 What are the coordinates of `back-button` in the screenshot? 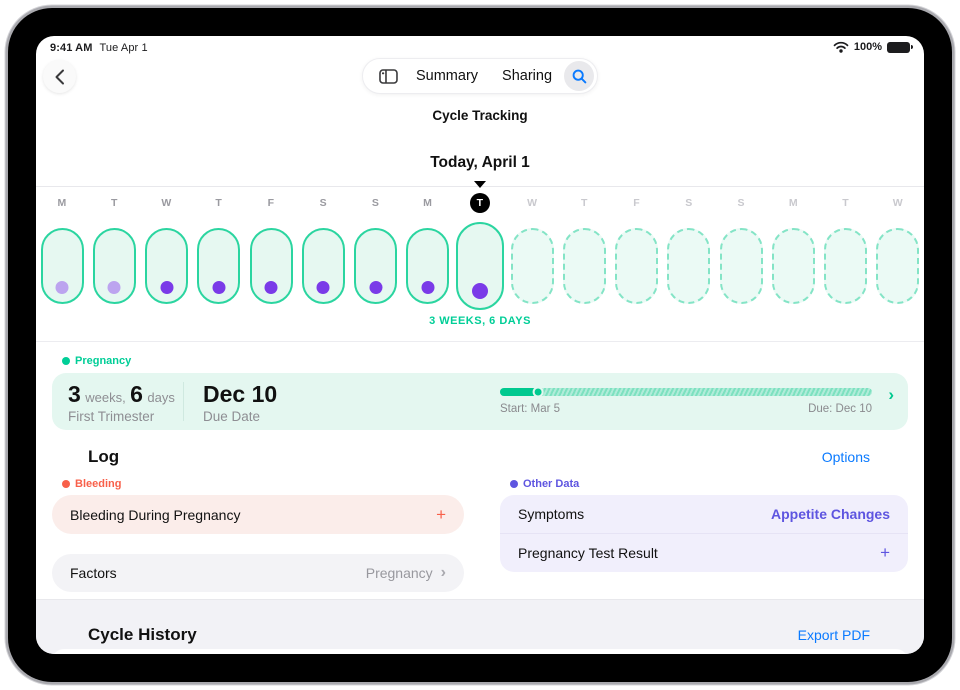 It's located at (59, 76).